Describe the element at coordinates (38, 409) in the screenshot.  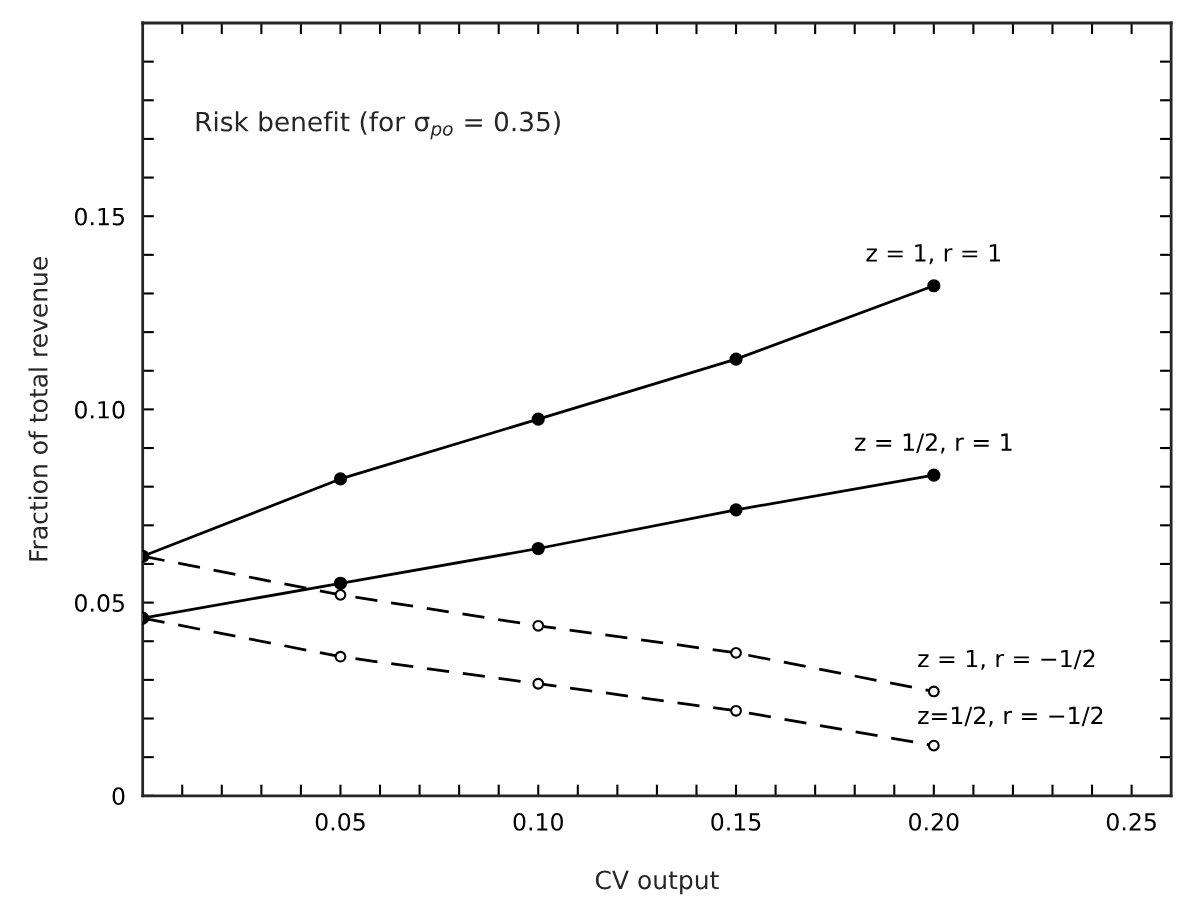
I see `y-axis-title: Fraction of total revenue` at that location.